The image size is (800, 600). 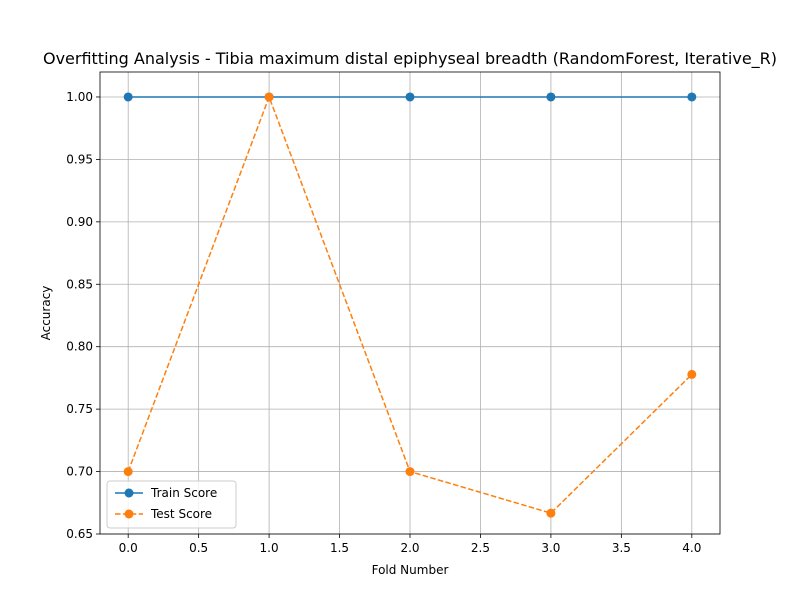 I want to click on legend-label: Train Score, so click(x=183, y=493).